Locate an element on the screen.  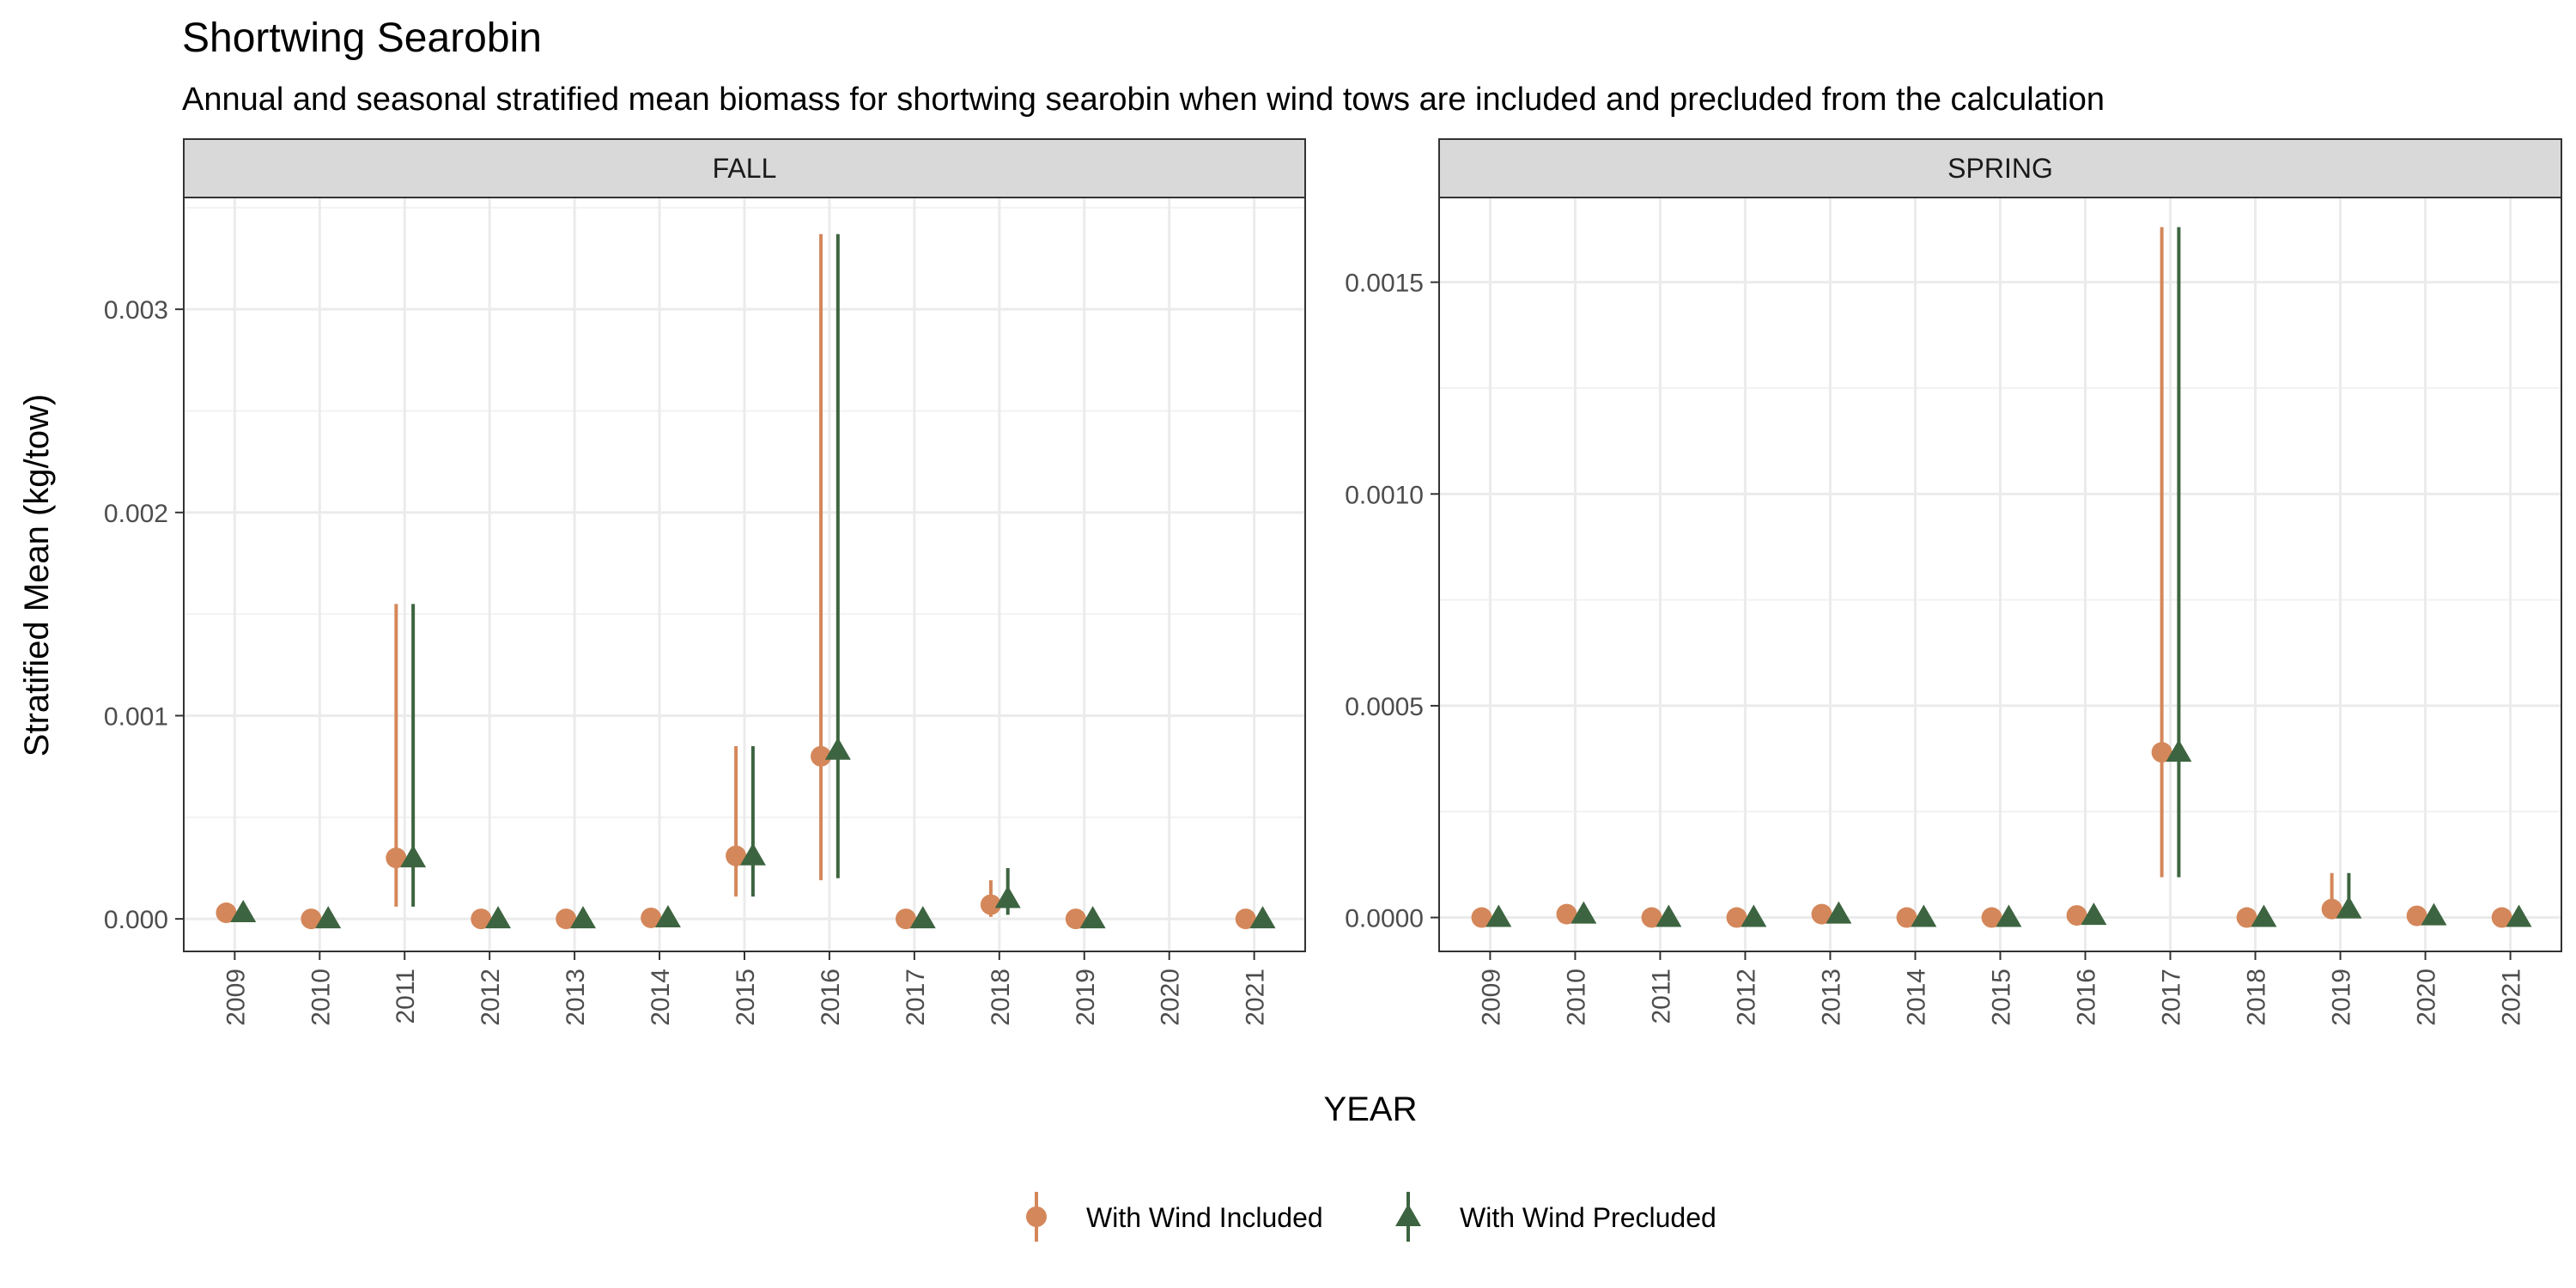
legend-label-included: With Wind Included is located at coordinates (1204, 1217).